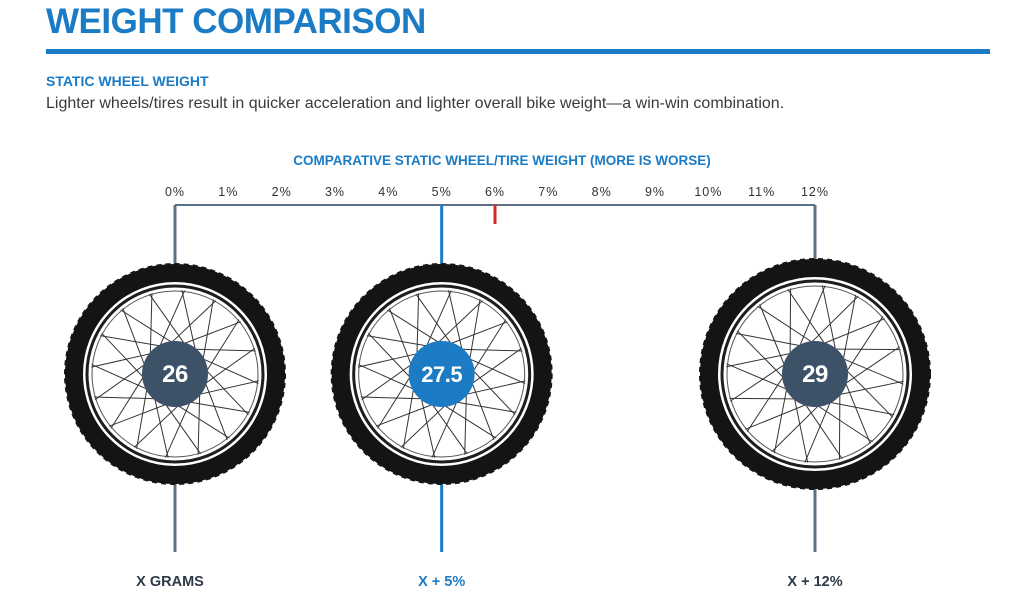  What do you see at coordinates (441, 582) in the screenshot?
I see `weight-label: X + 5%` at bounding box center [441, 582].